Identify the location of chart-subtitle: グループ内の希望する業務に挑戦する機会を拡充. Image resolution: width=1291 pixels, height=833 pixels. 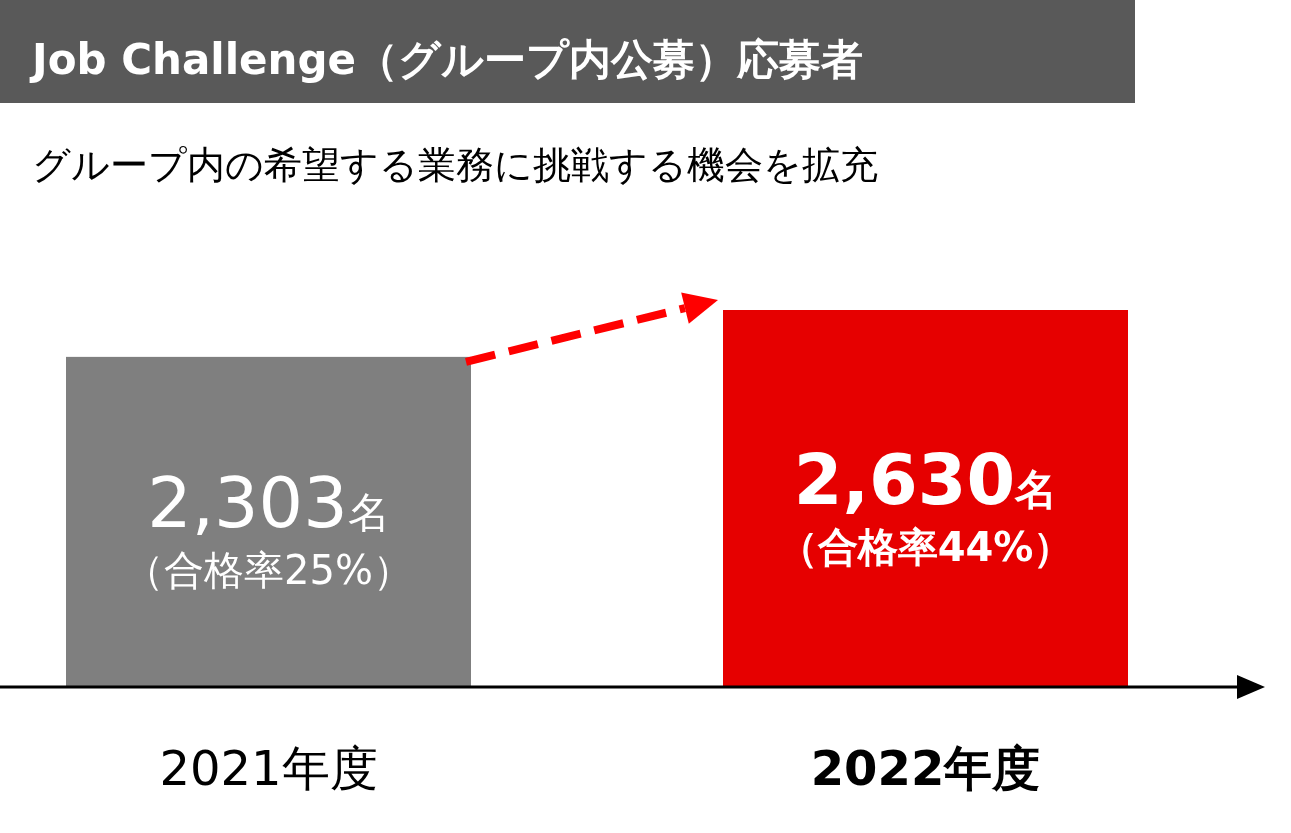
(455, 165).